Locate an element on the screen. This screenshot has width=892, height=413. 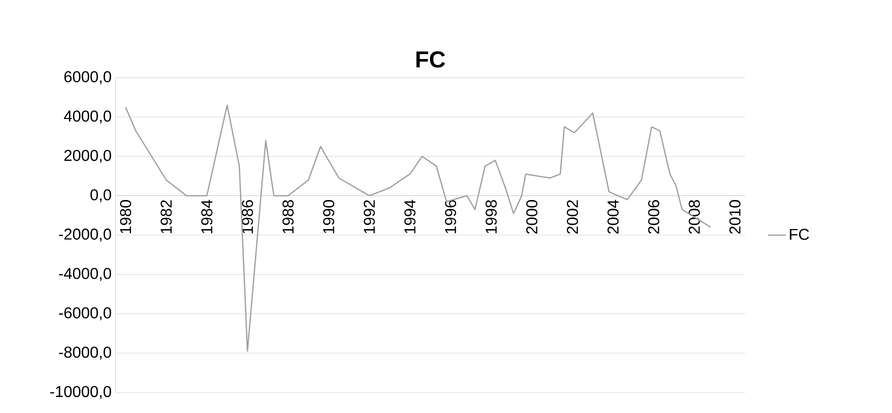
x-tick-label: 2004 is located at coordinates (613, 217).